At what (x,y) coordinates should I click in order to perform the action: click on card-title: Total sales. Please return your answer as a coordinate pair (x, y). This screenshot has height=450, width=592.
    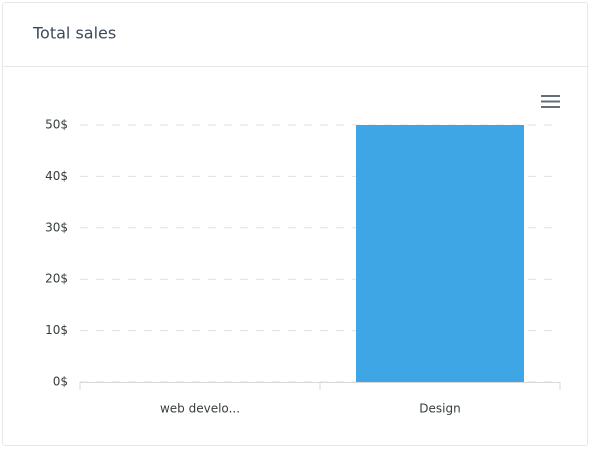
    Looking at the image, I should click on (74, 33).